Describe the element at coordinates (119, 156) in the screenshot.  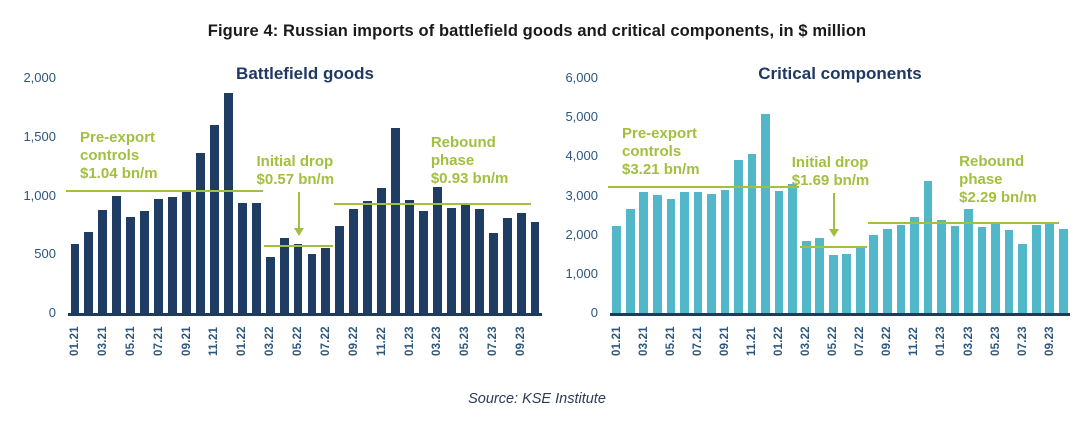
I see `phase-label-pre: Pre-export controls $1.04 bn/m` at that location.